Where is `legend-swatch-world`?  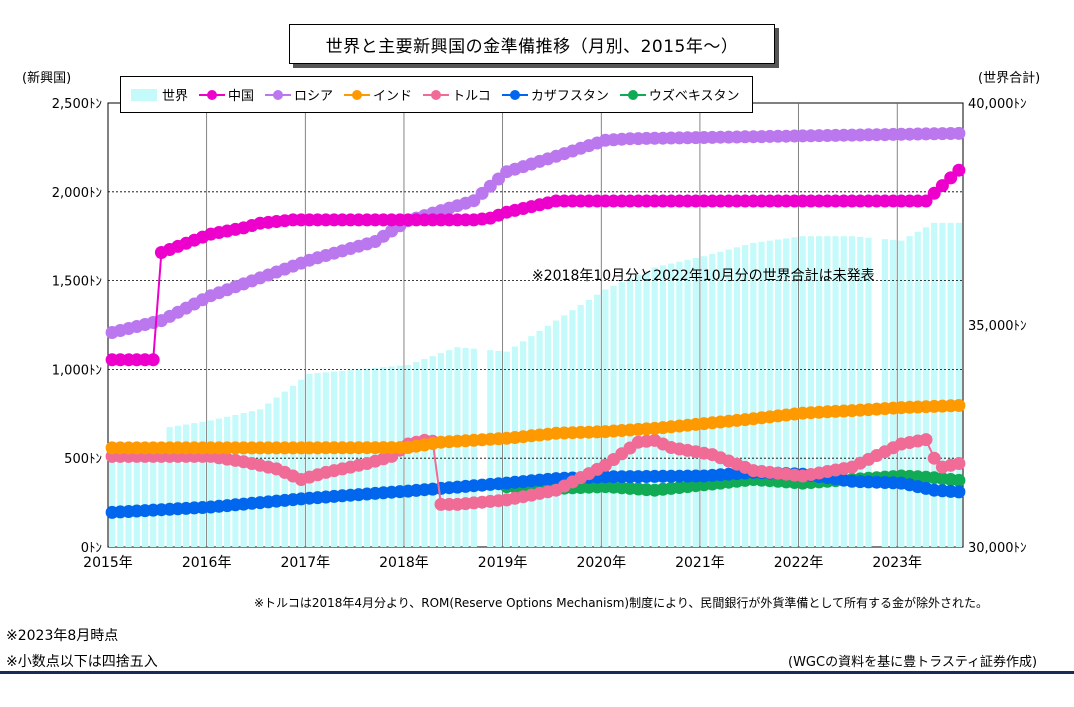 legend-swatch-world is located at coordinates (144, 94).